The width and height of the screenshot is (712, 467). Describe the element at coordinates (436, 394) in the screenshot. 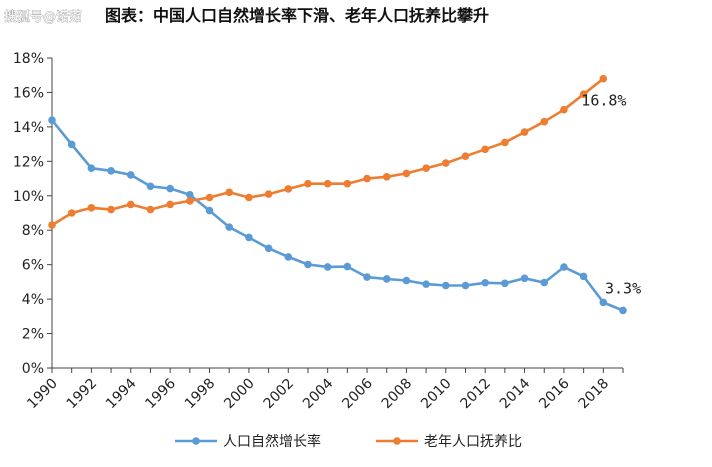

I see `x-tick-label: 2010` at that location.